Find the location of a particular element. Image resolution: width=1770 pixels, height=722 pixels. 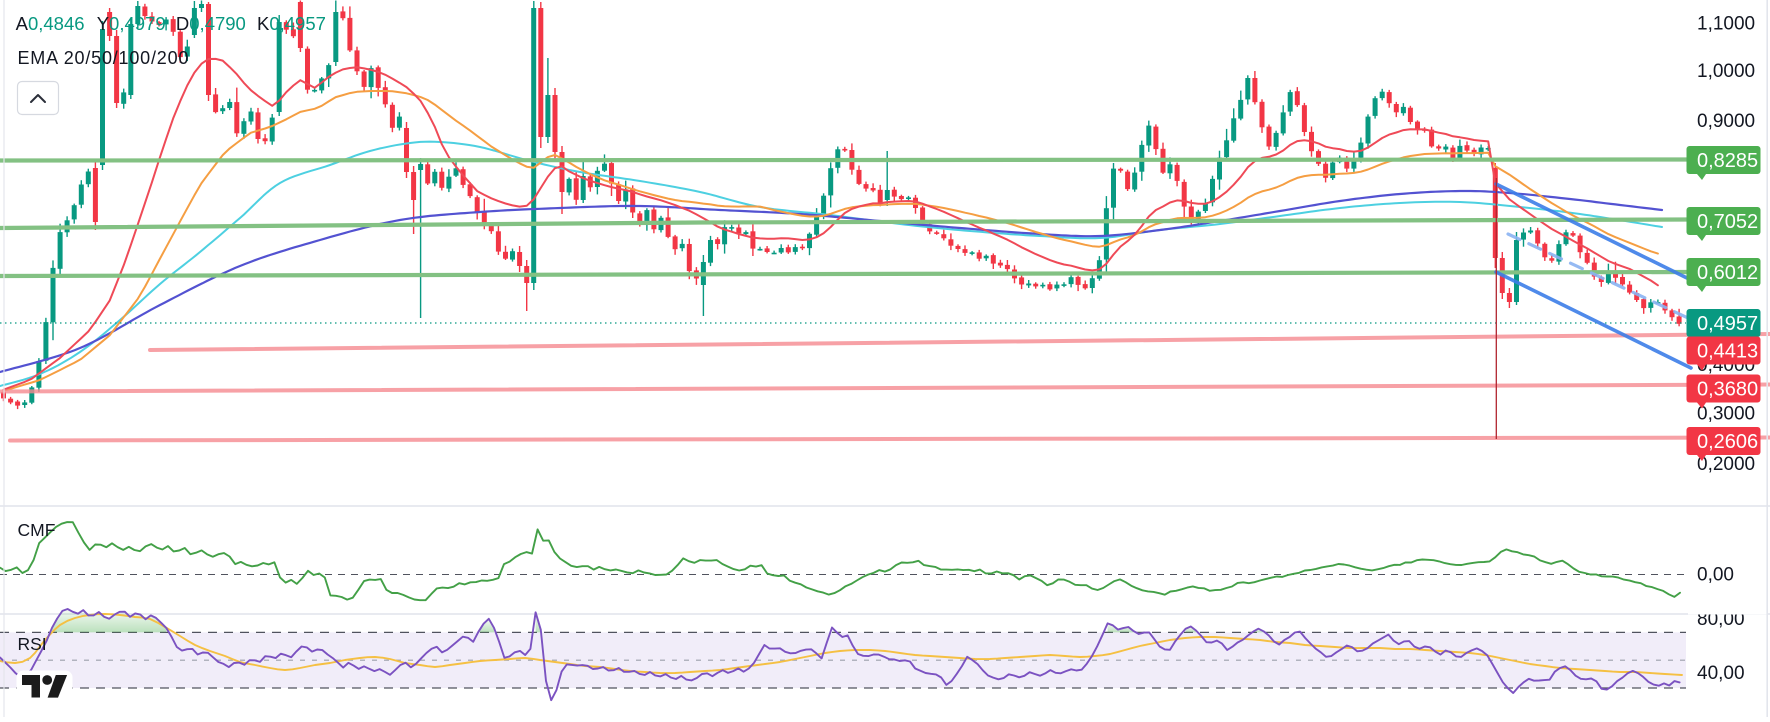

svg-text: Y0,4979 is located at coordinates (131, 23).